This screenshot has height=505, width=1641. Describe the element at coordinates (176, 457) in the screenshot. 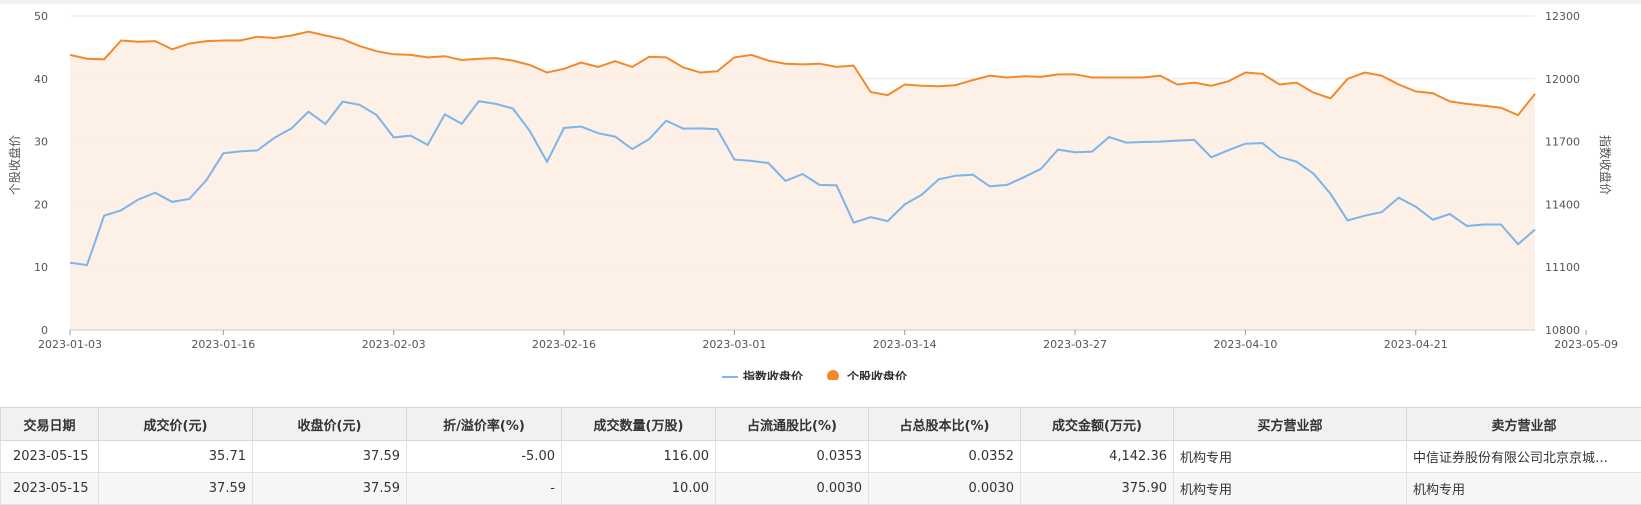

I see `cell-deal-price: 35.71` at that location.